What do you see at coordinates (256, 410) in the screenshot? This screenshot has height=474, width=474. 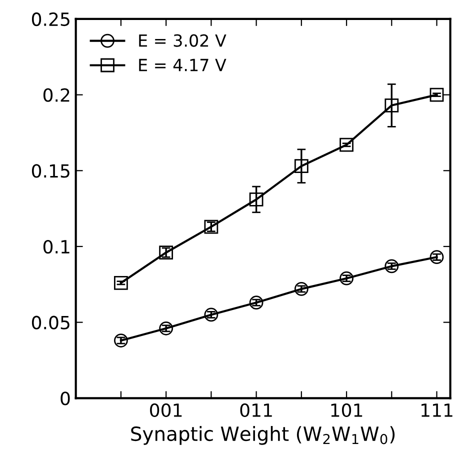 I see `x-tick-label: 011` at bounding box center [256, 410].